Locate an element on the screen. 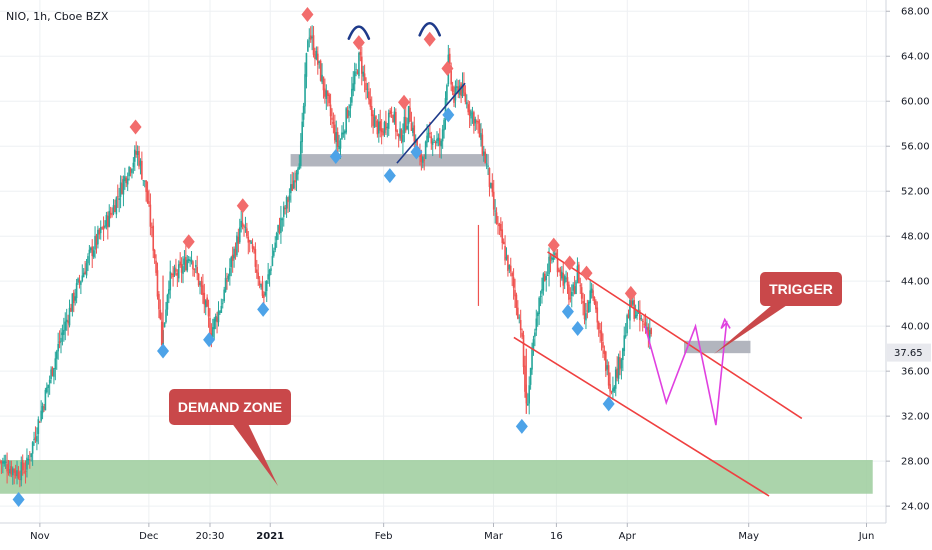 The image size is (932, 550). trigger-callout-label: TRIGGER is located at coordinates (801, 289).